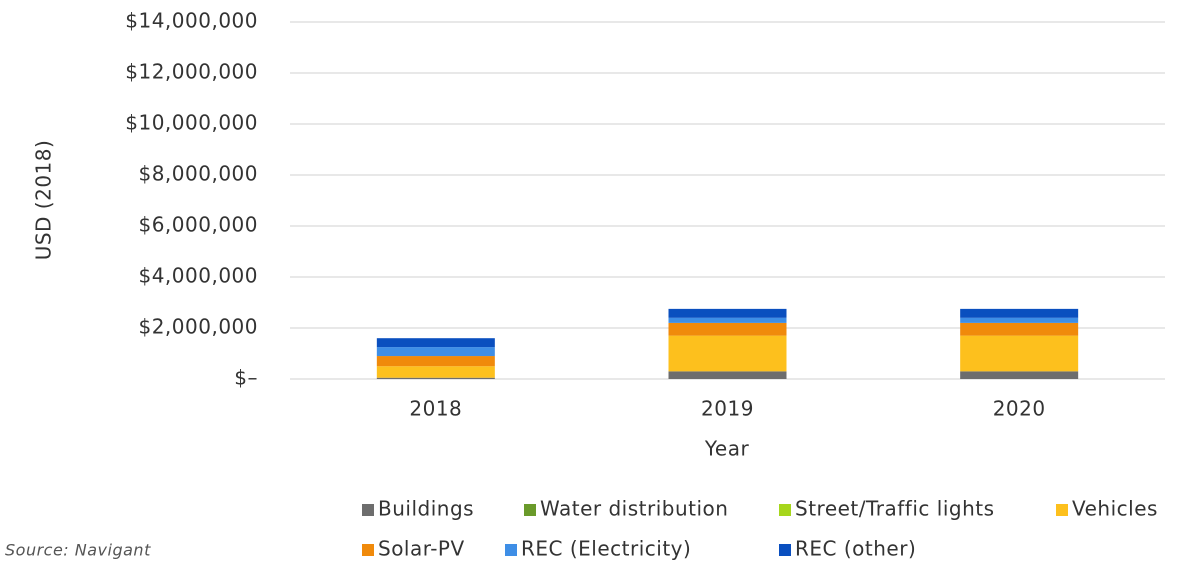 The height and width of the screenshot is (577, 1191). What do you see at coordinates (191, 21) in the screenshot?
I see `y-tick-label: $14,000,000` at bounding box center [191, 21].